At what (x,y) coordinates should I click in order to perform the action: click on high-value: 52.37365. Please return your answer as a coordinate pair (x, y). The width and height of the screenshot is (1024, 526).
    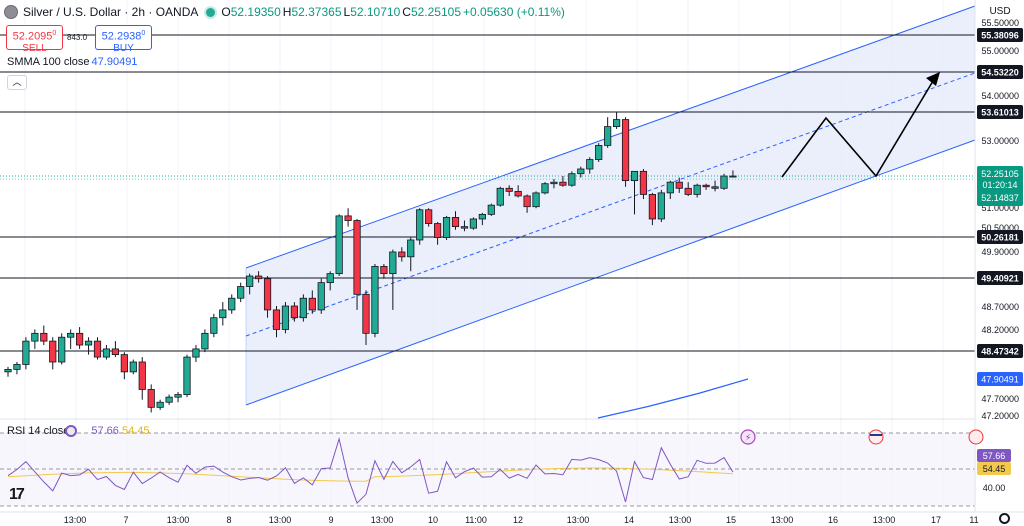
    Looking at the image, I should click on (316, 12).